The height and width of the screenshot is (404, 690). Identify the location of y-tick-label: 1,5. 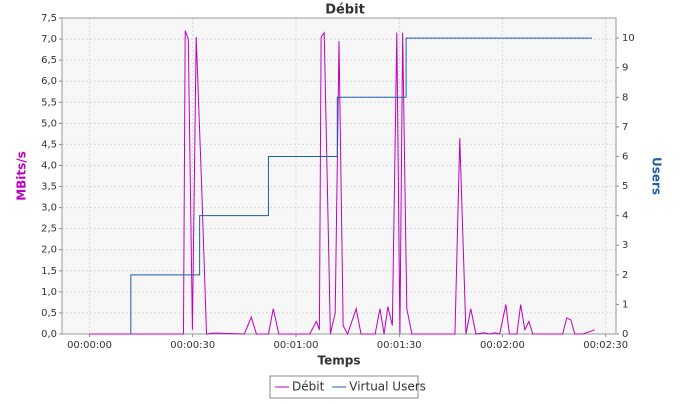
(49, 271).